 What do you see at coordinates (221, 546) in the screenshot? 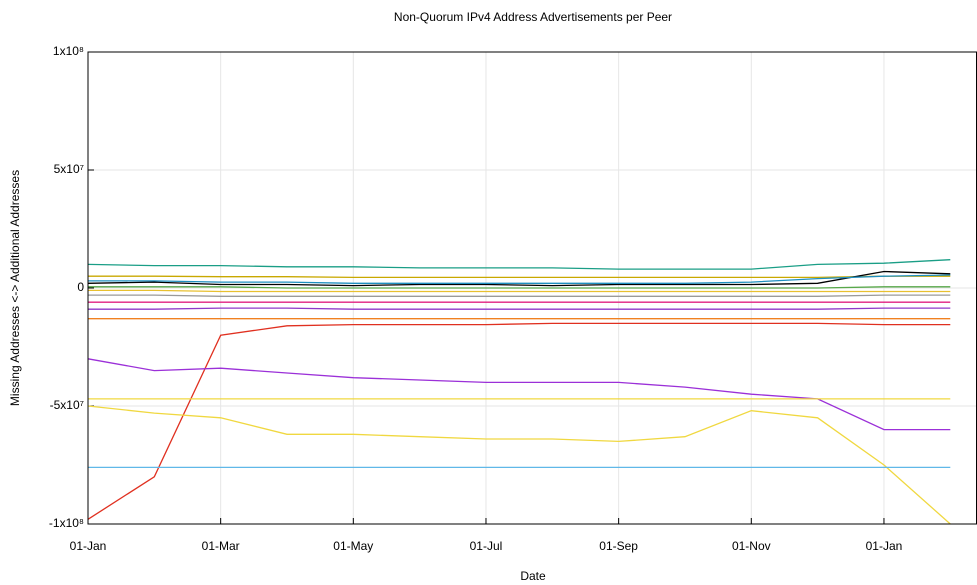
I see `x-tick-label: 01-Mar` at bounding box center [221, 546].